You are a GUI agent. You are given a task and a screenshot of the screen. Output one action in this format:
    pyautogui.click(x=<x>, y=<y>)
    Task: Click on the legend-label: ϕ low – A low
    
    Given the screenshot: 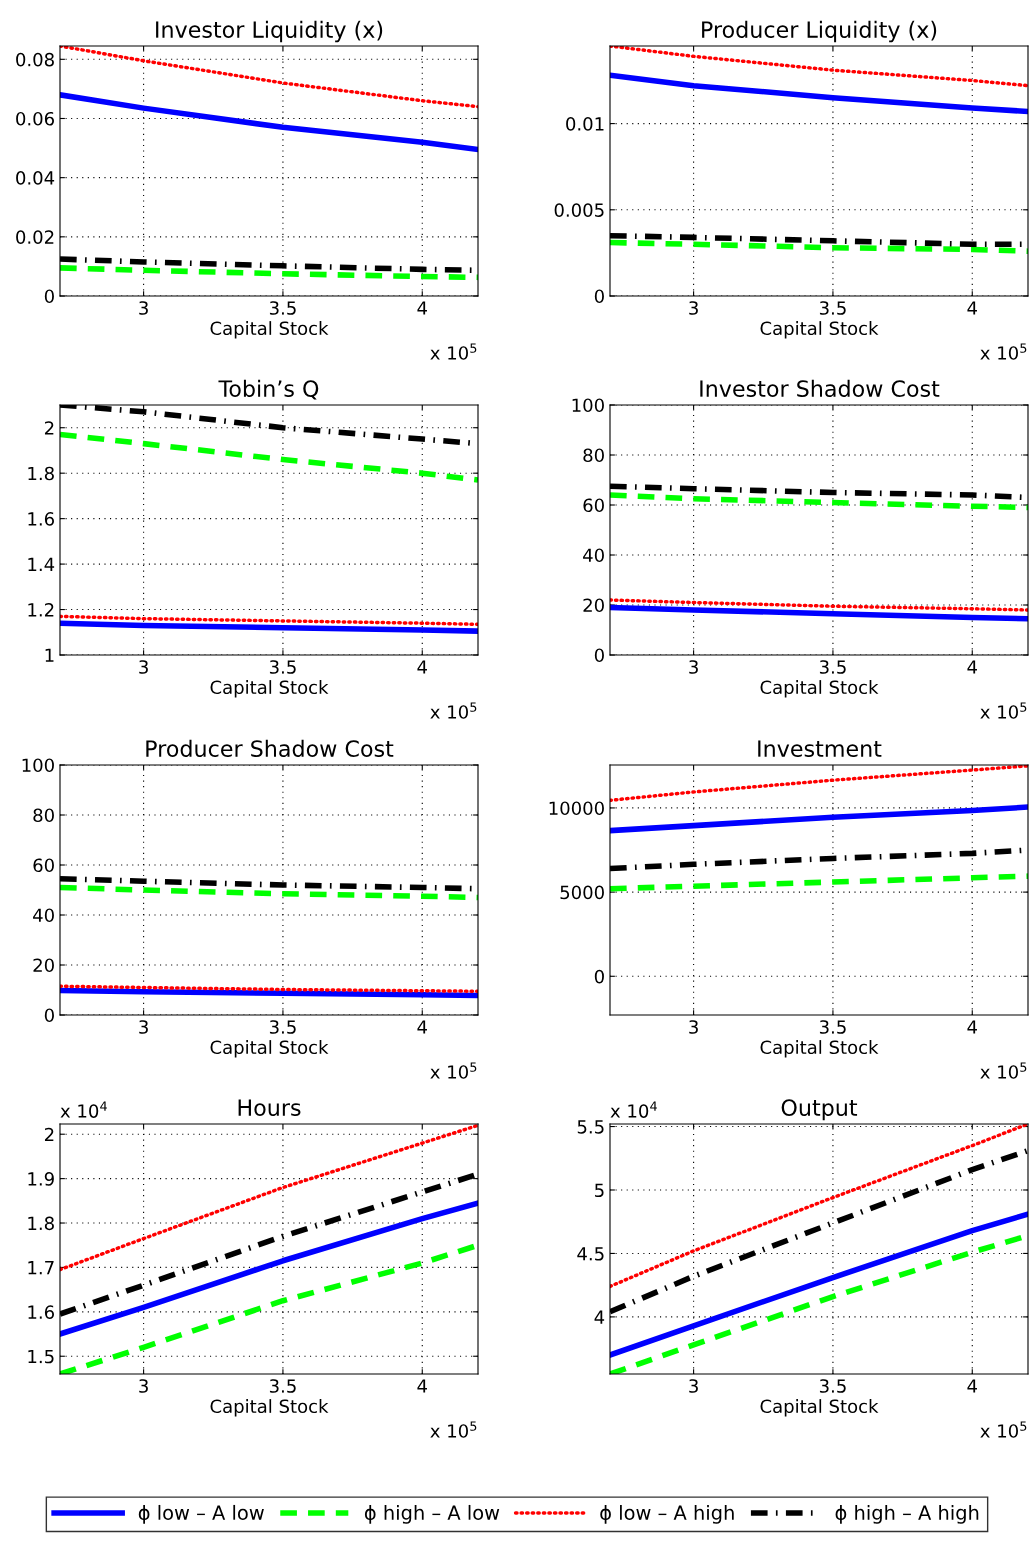 What is the action you would take?
    pyautogui.click(x=201, y=1514)
    